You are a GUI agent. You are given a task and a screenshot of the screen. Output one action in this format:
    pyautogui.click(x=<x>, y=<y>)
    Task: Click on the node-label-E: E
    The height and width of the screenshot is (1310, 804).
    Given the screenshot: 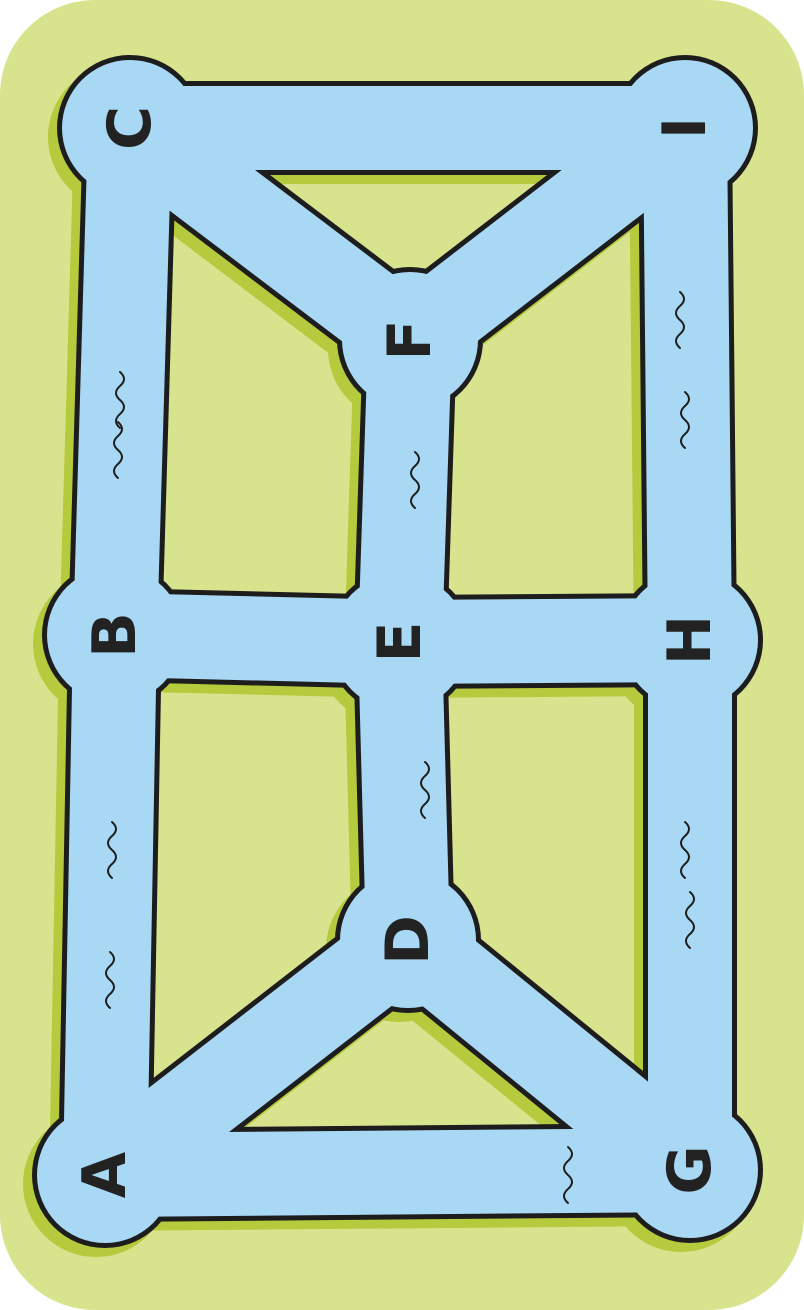 What is the action you would take?
    pyautogui.click(x=400, y=642)
    